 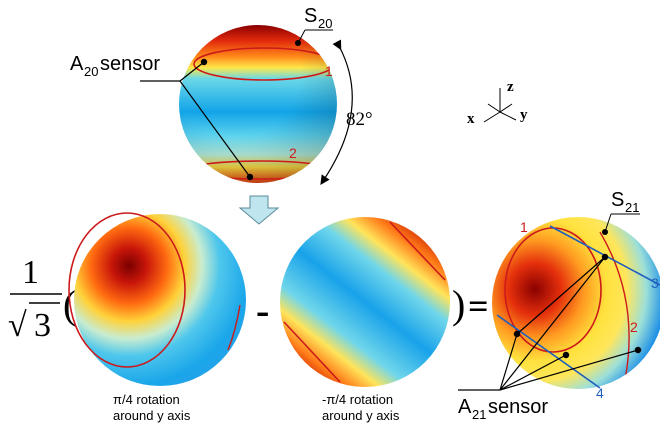 I want to click on middle-sphere, so click(x=365, y=302).